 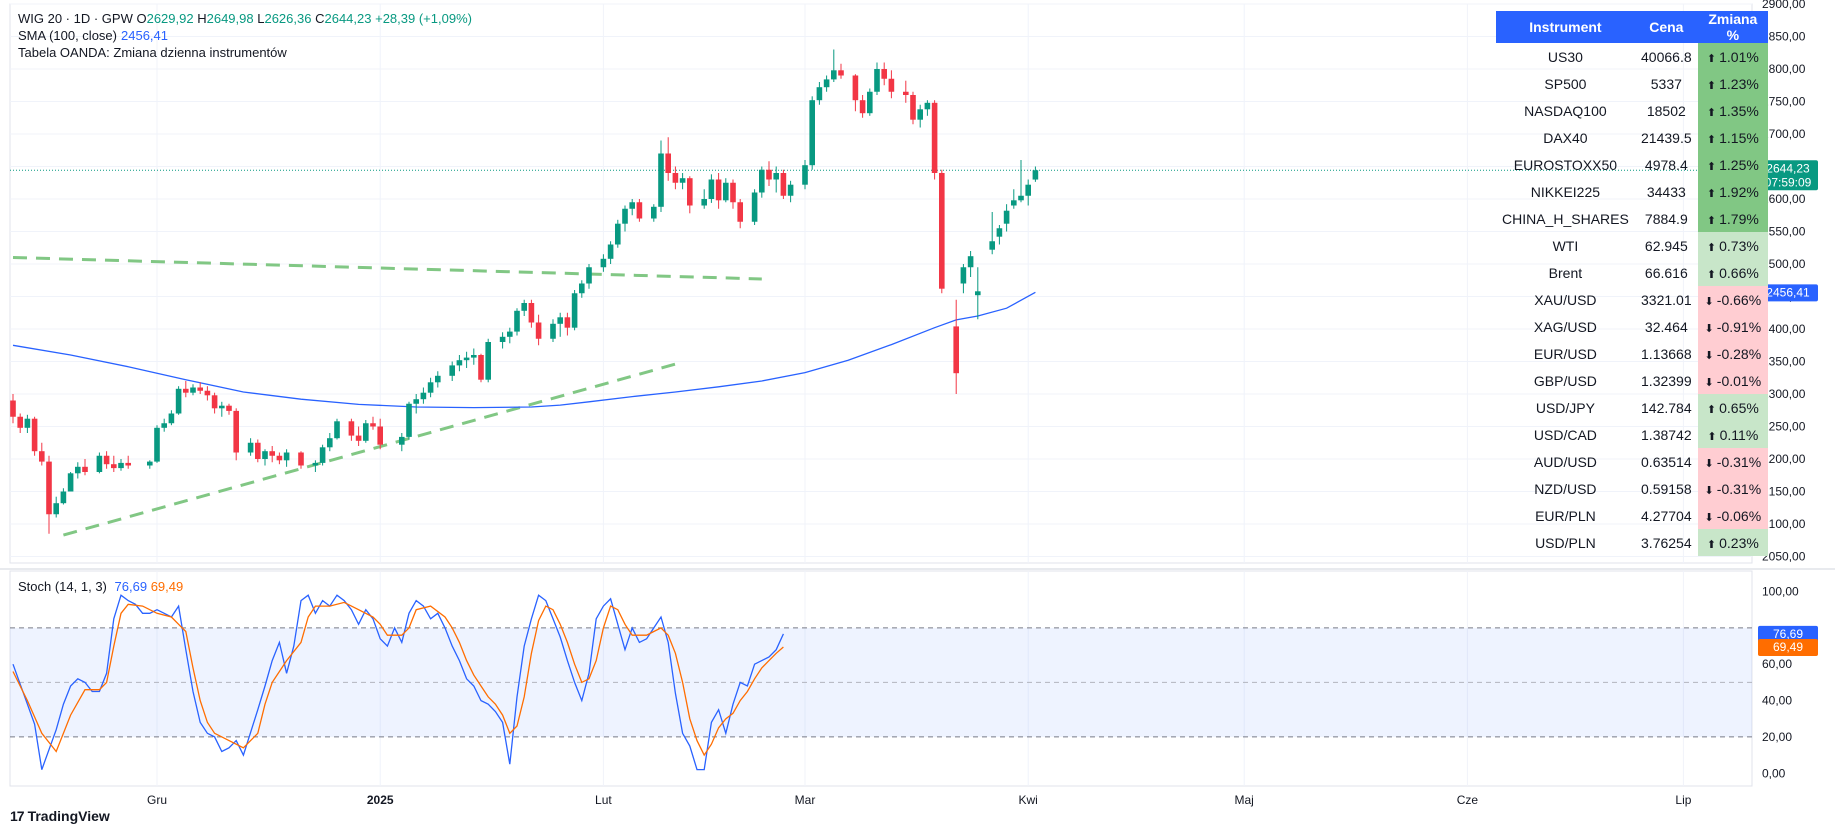 What do you see at coordinates (1666, 164) in the screenshot?
I see `price-cell: 4978.4` at bounding box center [1666, 164].